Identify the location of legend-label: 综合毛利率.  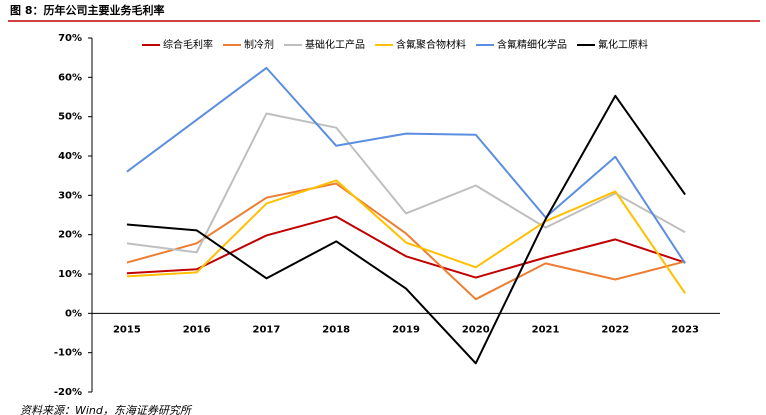
(188, 44).